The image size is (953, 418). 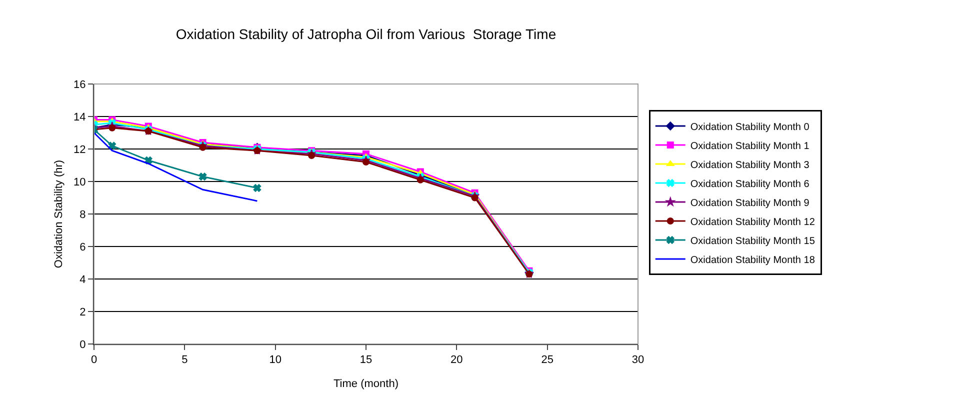 What do you see at coordinates (80, 182) in the screenshot?
I see `y-tick-label: 10` at bounding box center [80, 182].